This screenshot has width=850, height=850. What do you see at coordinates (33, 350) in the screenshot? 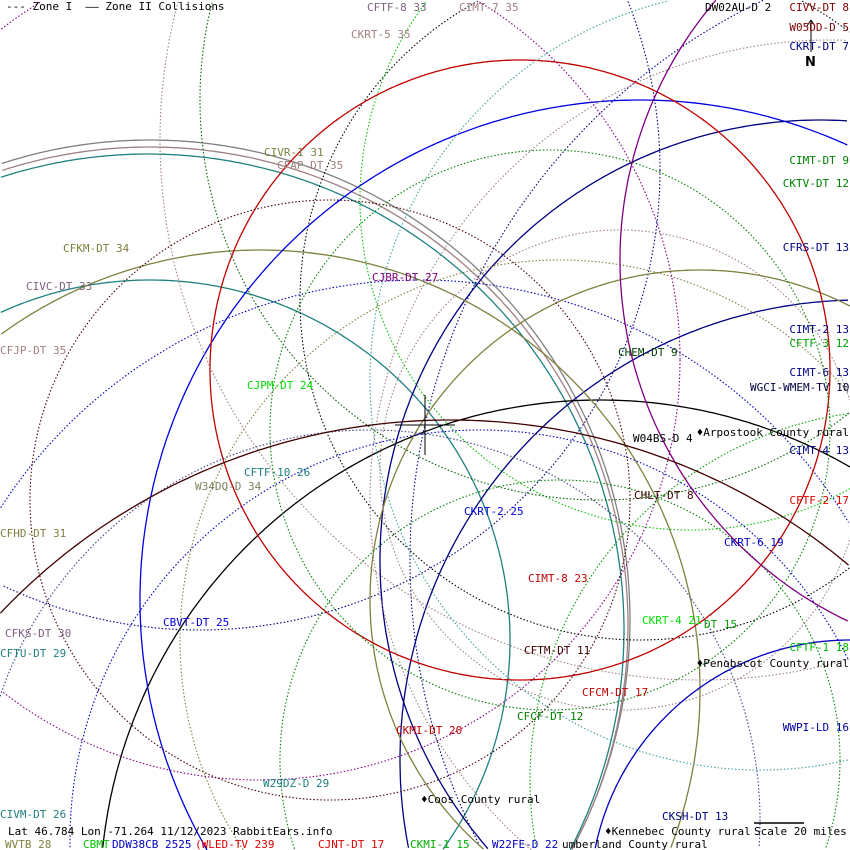
I see `station-label: CFJP-DT 35` at bounding box center [33, 350].